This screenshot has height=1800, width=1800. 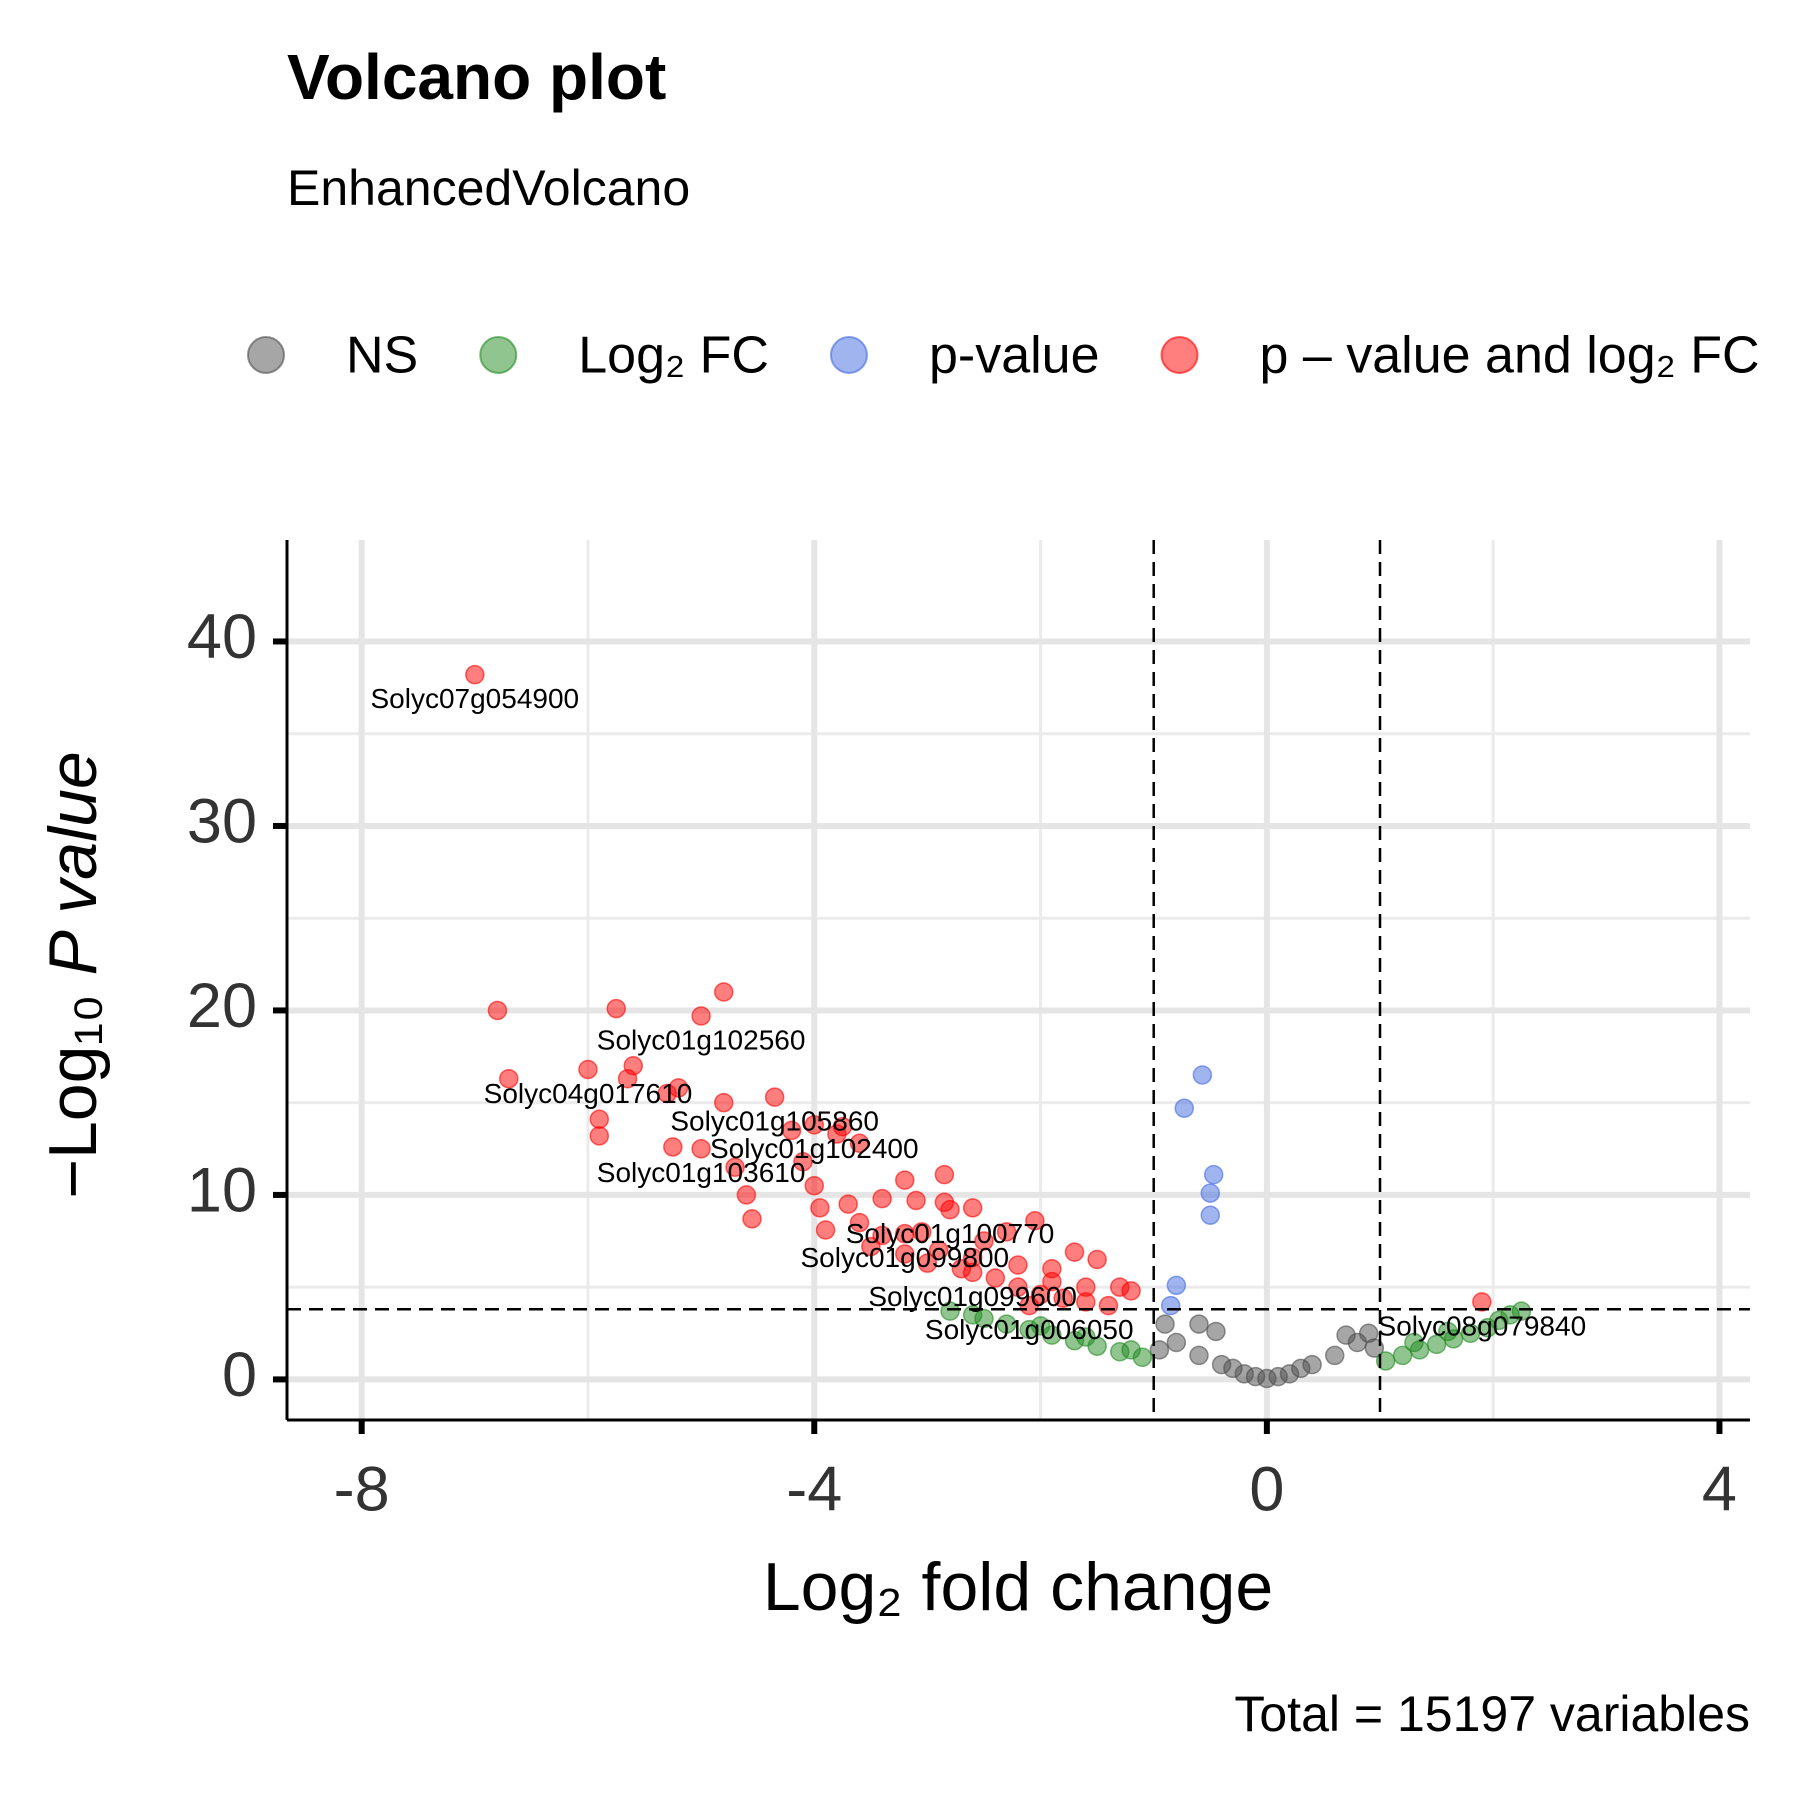 What do you see at coordinates (1266, 1490) in the screenshot?
I see `x-tick-label: 0` at bounding box center [1266, 1490].